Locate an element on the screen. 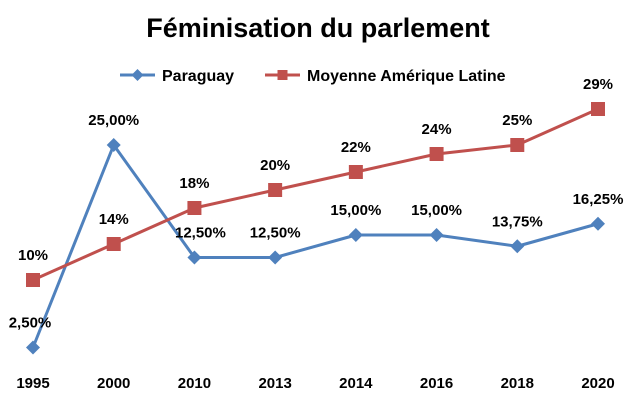 This screenshot has height=400, width=637. x-tick-label-2020: 2020 is located at coordinates (597, 383).